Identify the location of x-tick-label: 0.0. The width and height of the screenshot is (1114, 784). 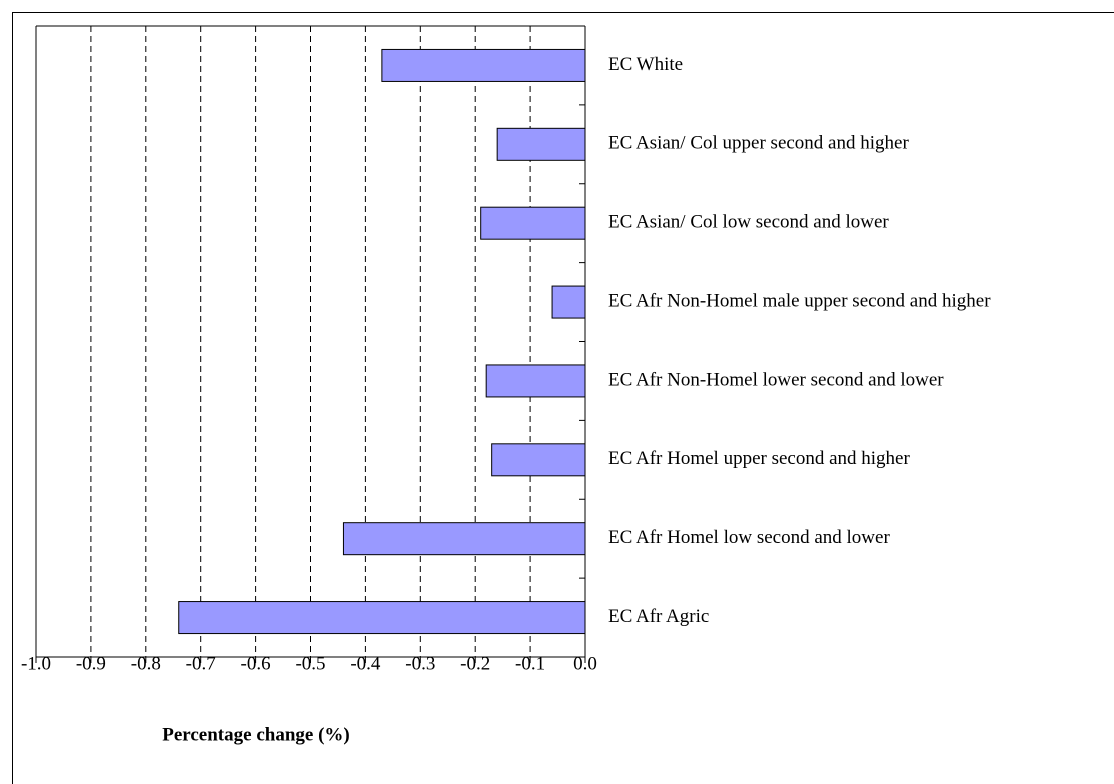
(585, 663).